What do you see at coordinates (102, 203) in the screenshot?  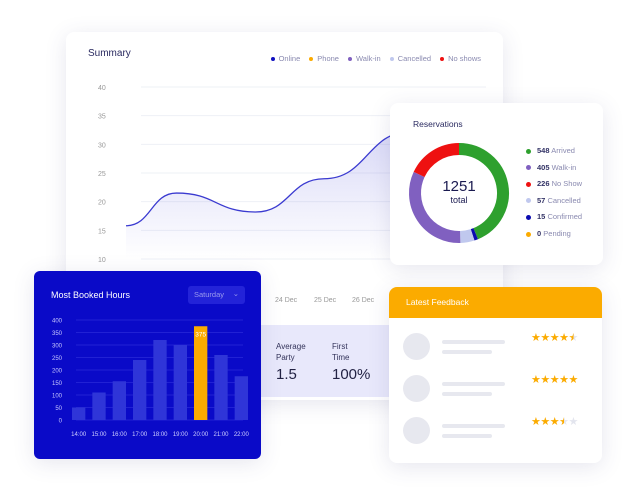 I see `y-tick: 20` at bounding box center [102, 203].